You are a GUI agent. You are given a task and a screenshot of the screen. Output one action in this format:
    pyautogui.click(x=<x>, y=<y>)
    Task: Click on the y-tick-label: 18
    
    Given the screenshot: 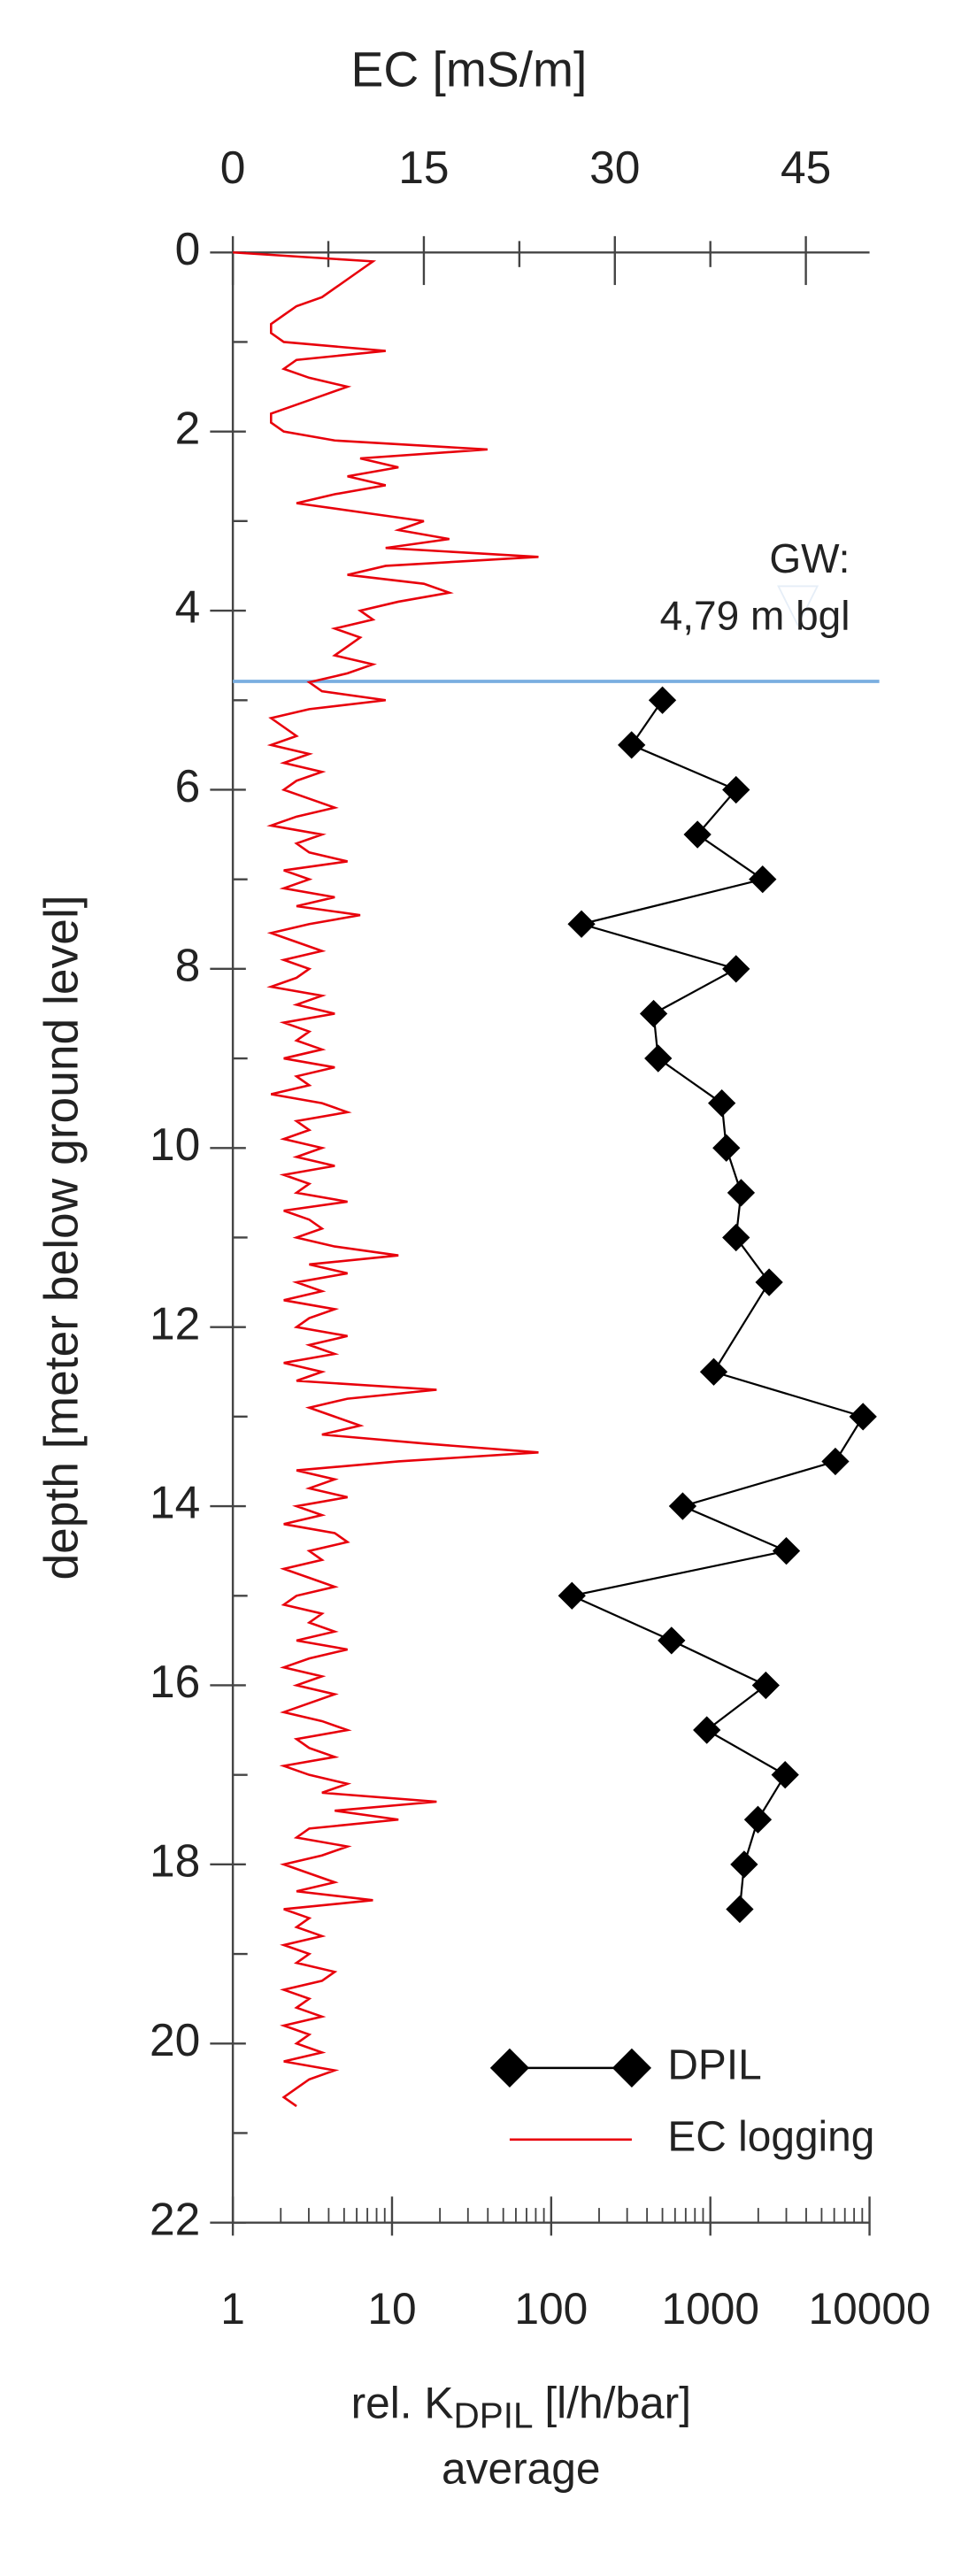 What is the action you would take?
    pyautogui.click(x=175, y=1860)
    